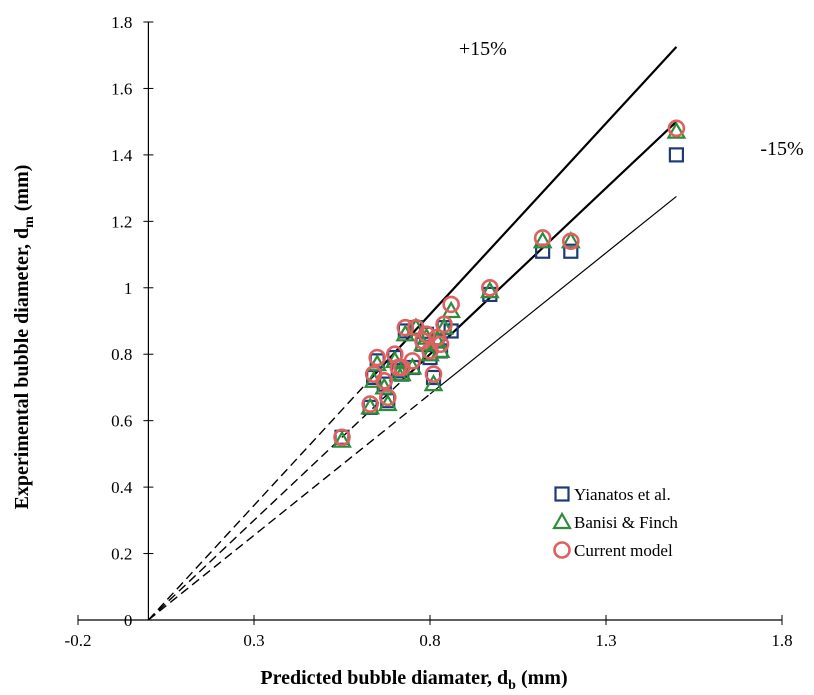  Describe the element at coordinates (413, 680) in the screenshot. I see `x-axis-label: Predicted bubble diamater, db (mm)` at that location.